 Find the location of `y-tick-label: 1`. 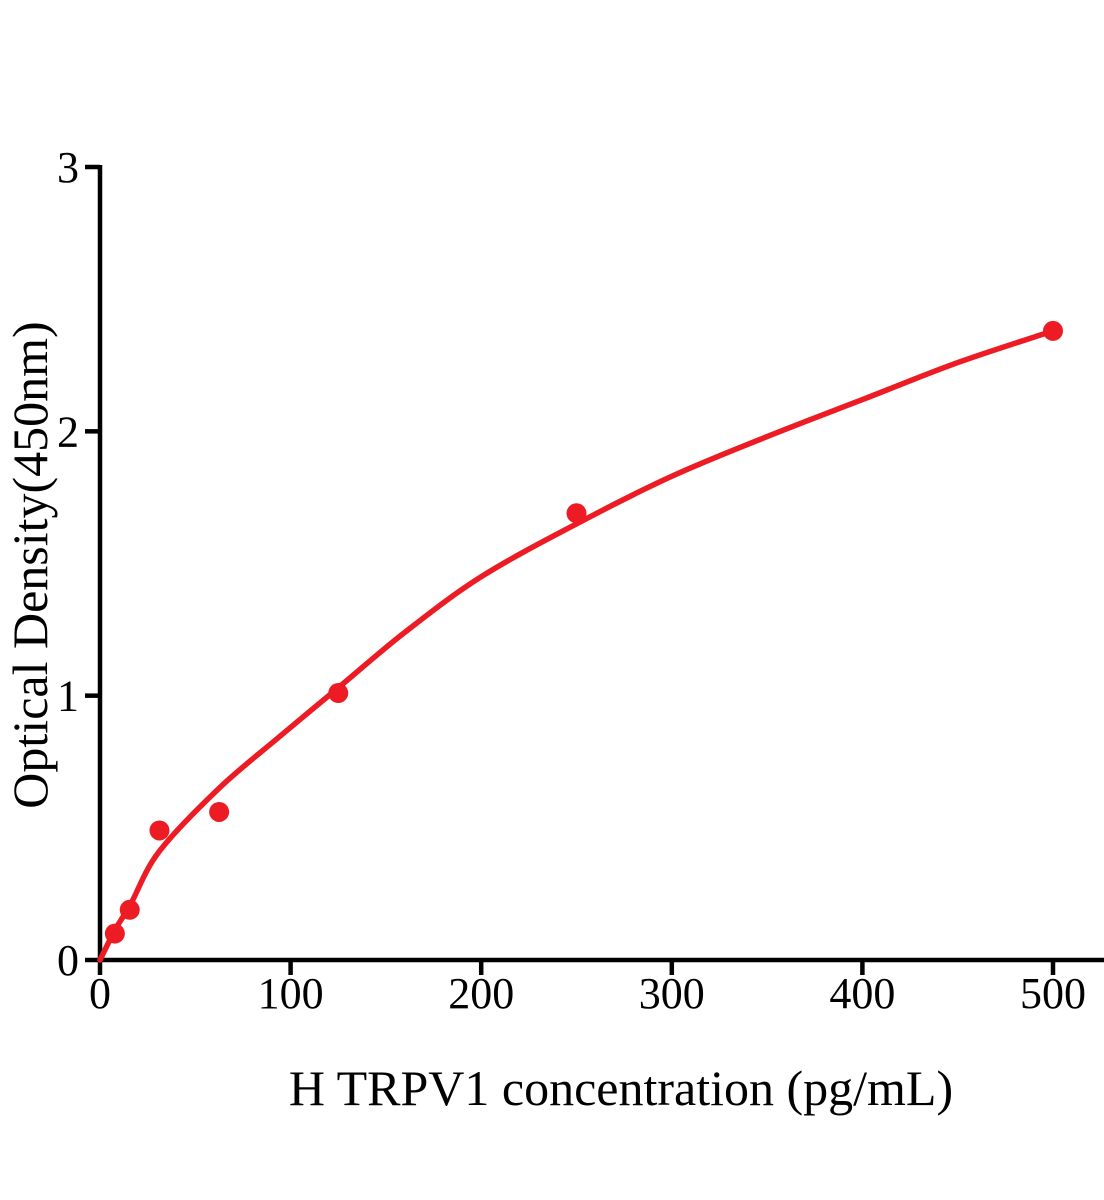

y-tick-label: 1 is located at coordinates (68, 696).